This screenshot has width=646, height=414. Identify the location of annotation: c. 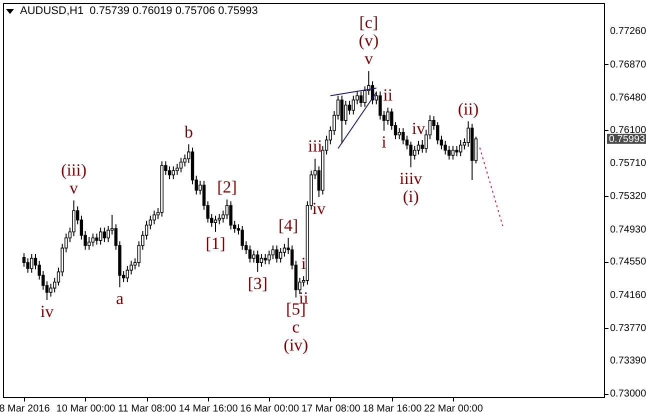
(296, 326).